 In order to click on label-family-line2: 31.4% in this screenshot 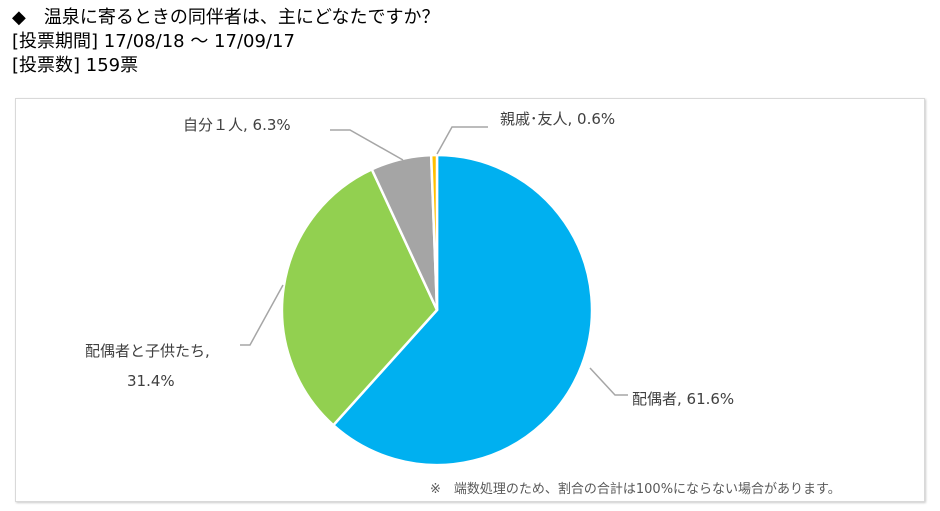, I will do `click(151, 381)`.